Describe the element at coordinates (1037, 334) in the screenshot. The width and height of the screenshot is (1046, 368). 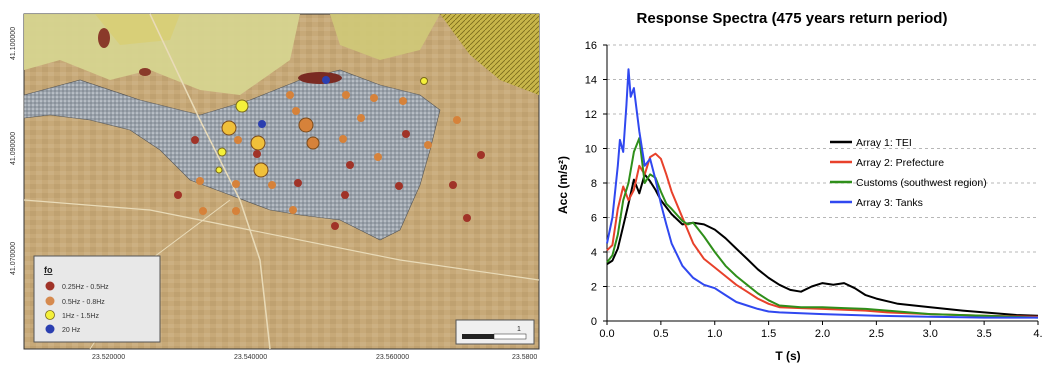
I see `x-tick-label: 4.` at that location.